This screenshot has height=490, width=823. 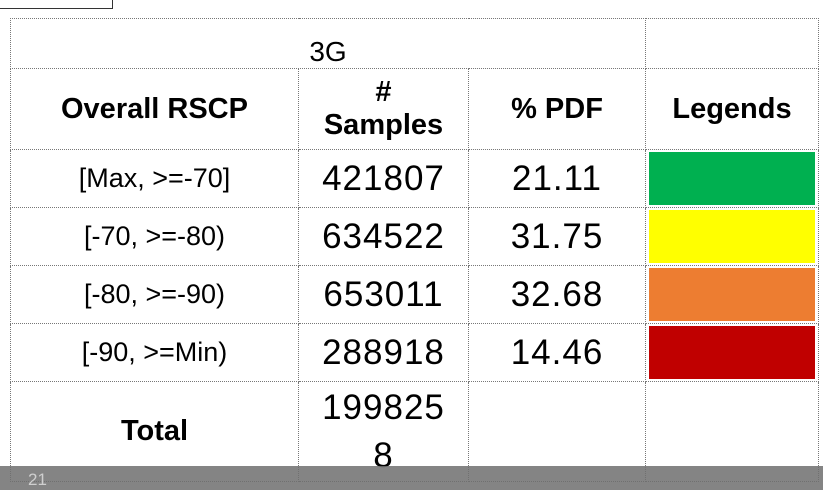 What do you see at coordinates (557, 294) in the screenshot?
I see `pdf-cell: 32.68` at bounding box center [557, 294].